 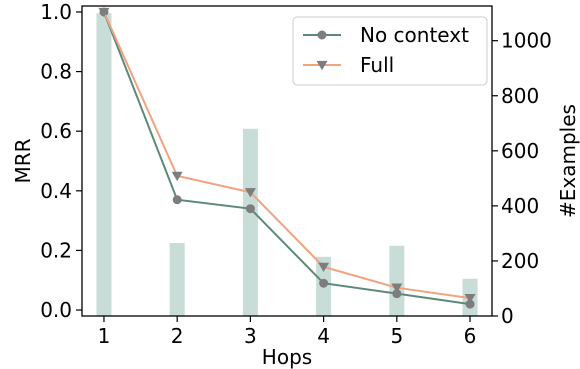 What do you see at coordinates (323, 336) in the screenshot?
I see `x-tick-label: 4` at bounding box center [323, 336].